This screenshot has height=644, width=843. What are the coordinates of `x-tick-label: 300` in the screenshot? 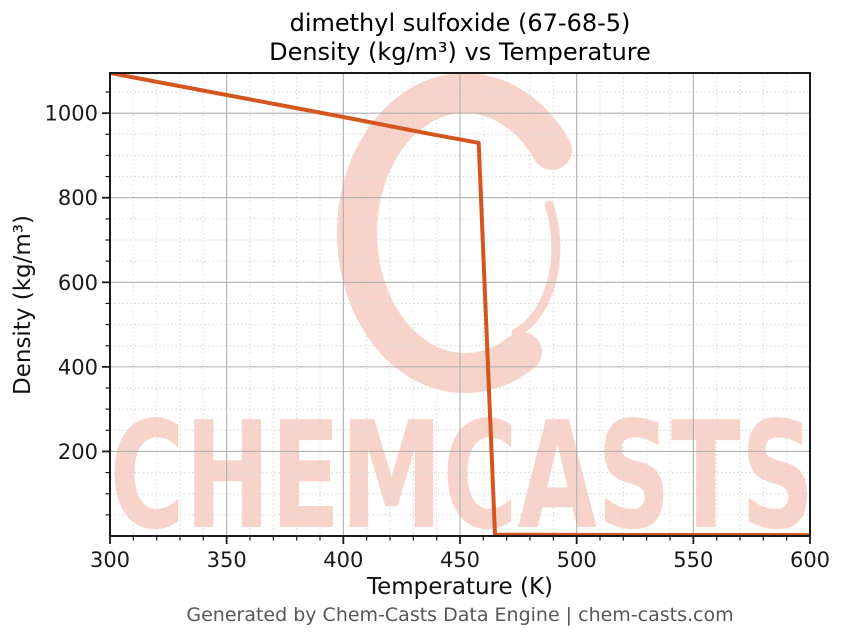 It's located at (110, 560).